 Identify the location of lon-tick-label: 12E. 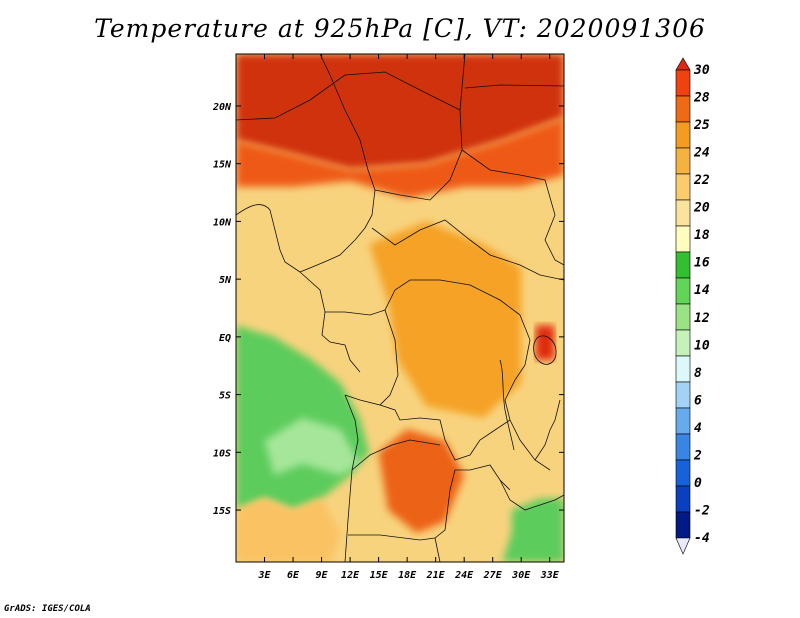
(350, 575).